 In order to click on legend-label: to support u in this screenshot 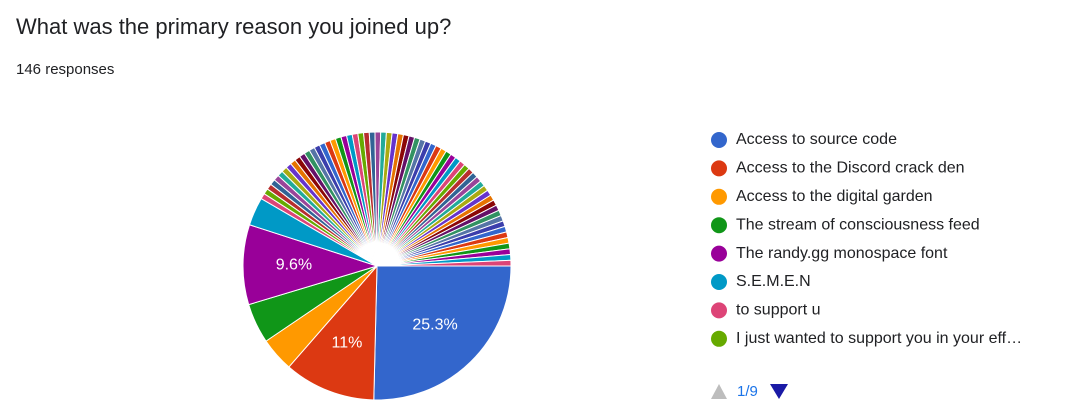, I will do `click(778, 310)`.